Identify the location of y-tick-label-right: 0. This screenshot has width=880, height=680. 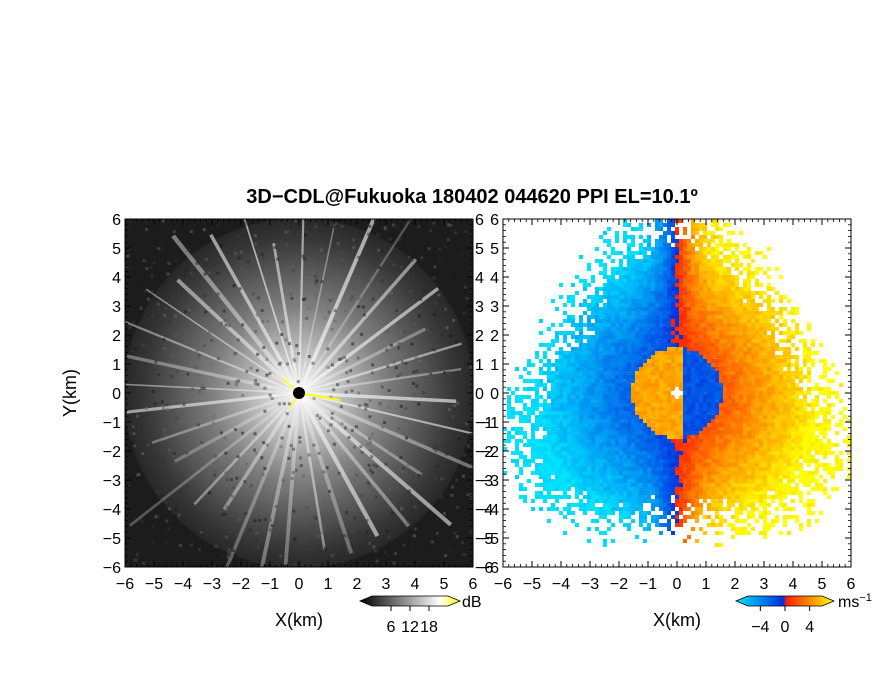
(479, 394).